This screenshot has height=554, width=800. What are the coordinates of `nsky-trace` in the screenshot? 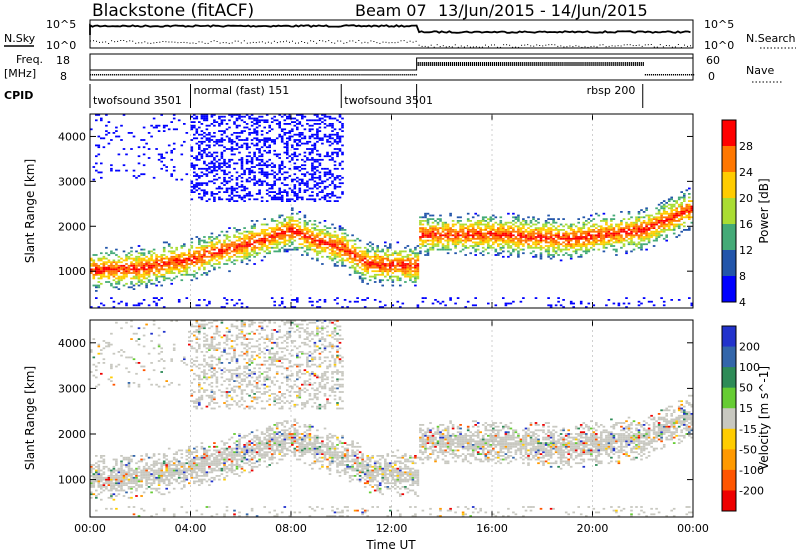 It's located at (390, 29).